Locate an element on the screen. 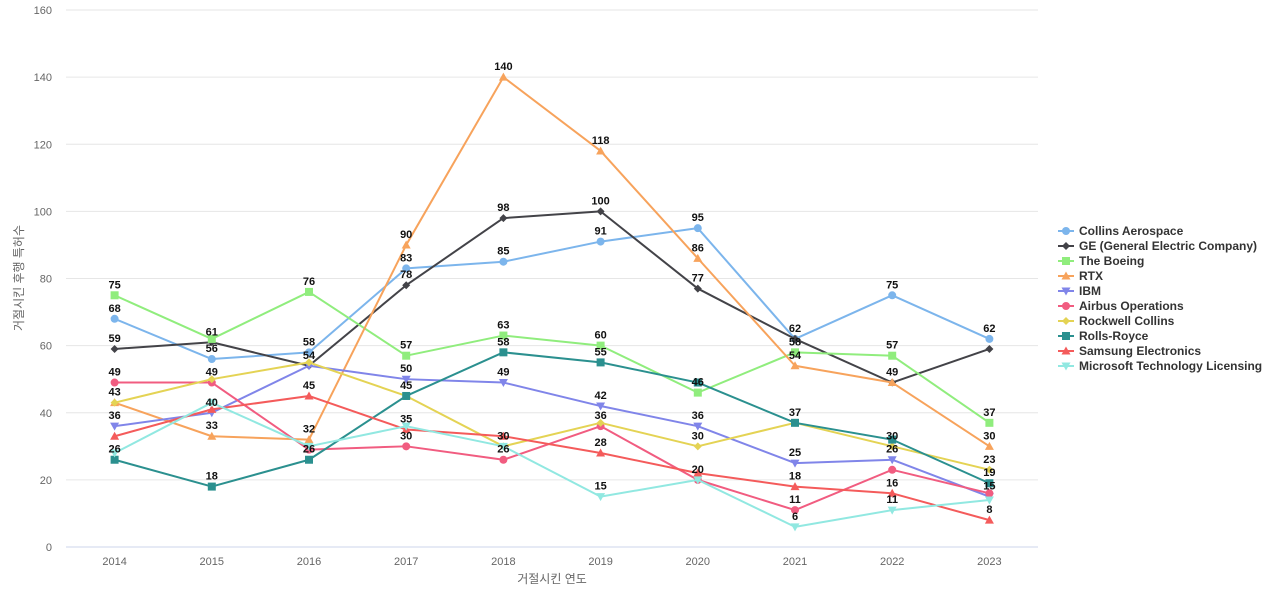 The width and height of the screenshot is (1280, 600). data-label: 25 is located at coordinates (795, 453).